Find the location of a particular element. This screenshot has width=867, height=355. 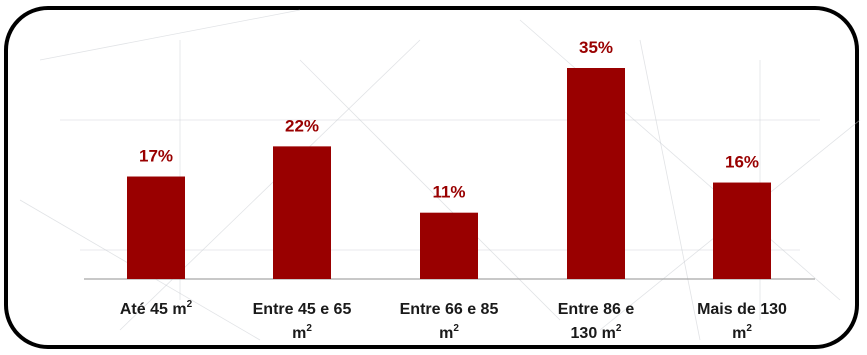

bar-value-label: 16% is located at coordinates (742, 162).